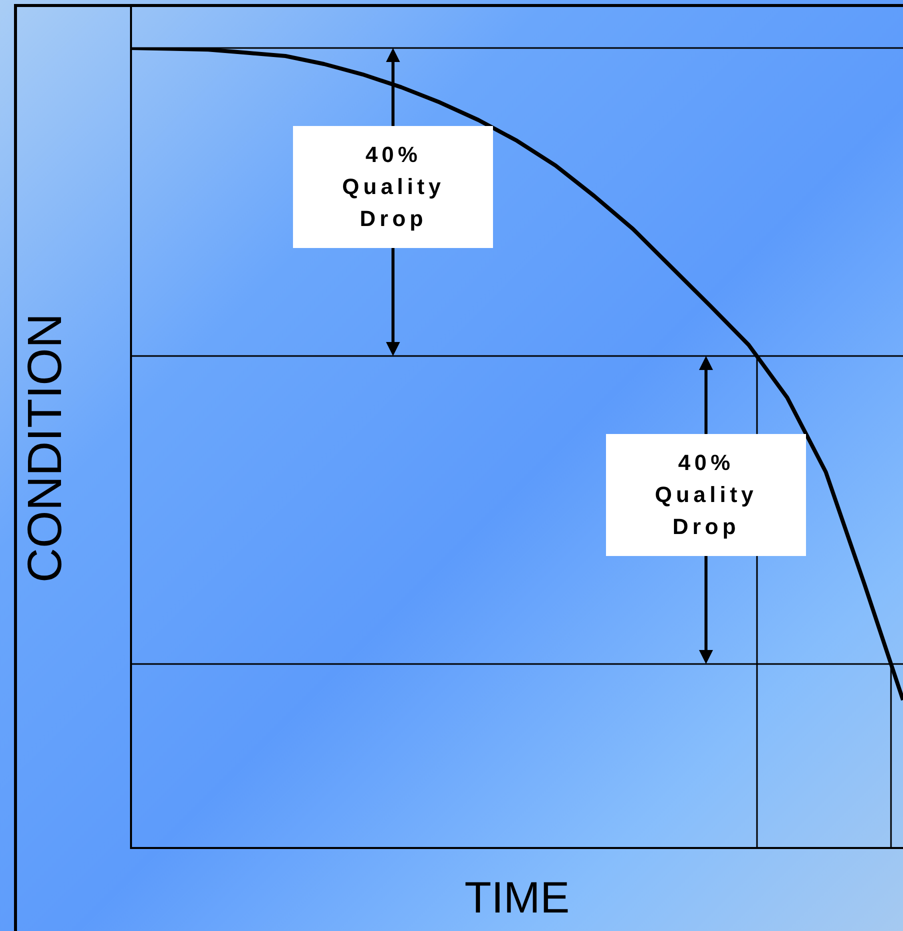 The width and height of the screenshot is (903, 931). I want to click on y-axis-title: CONDITION, so click(45, 448).